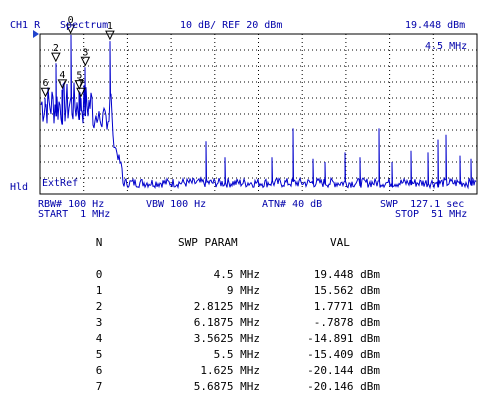 Image resolution: width=490 pixels, height=403 pixels. What do you see at coordinates (25, 25) in the screenshot?
I see `channel-label: CH1 R` at bounding box center [25, 25].